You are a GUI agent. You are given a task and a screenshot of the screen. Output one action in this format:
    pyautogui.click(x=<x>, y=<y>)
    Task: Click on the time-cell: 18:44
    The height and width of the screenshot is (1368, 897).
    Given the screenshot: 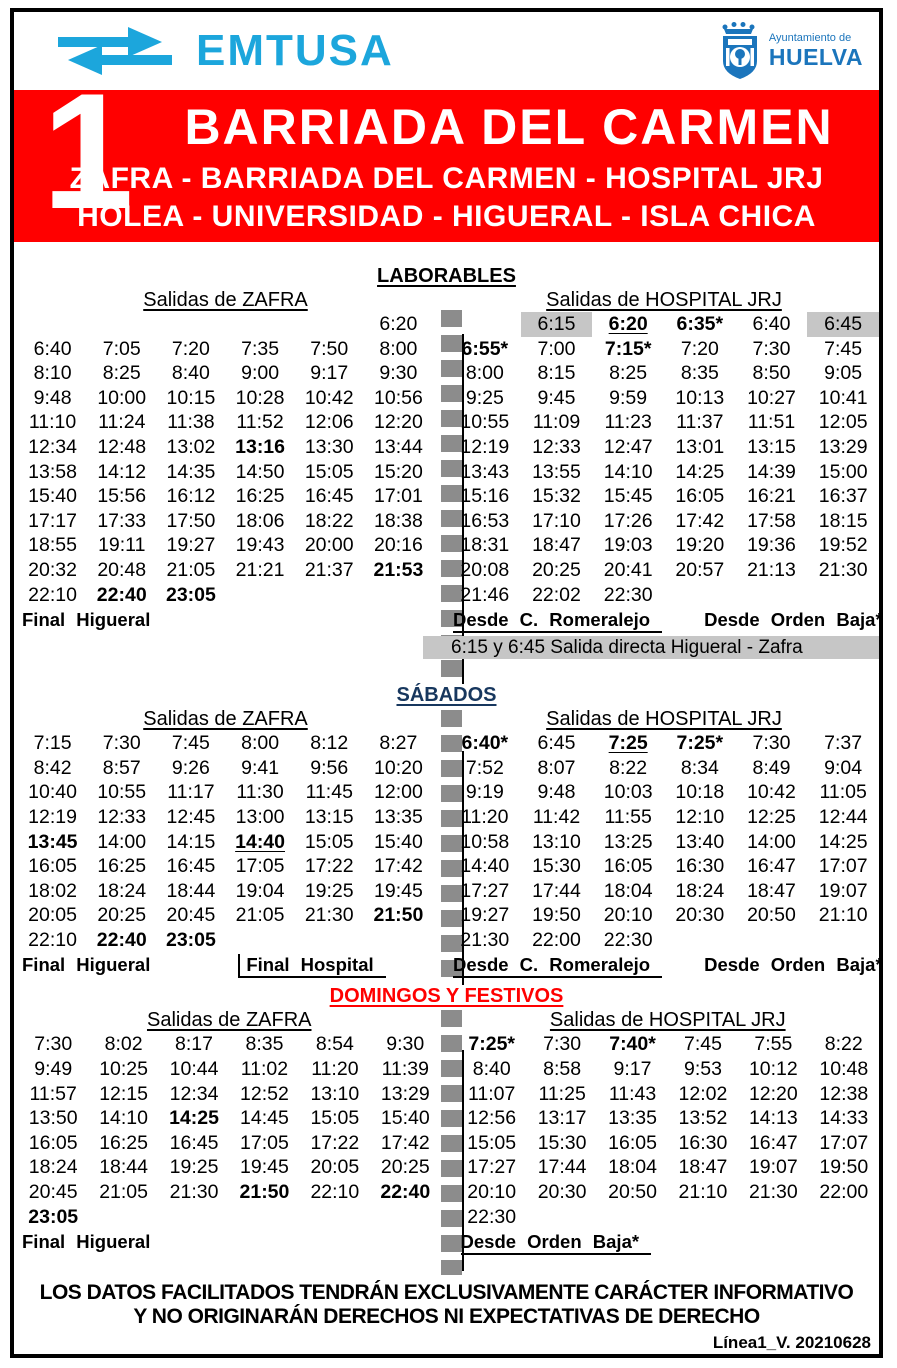 What is the action you would take?
    pyautogui.click(x=124, y=1167)
    